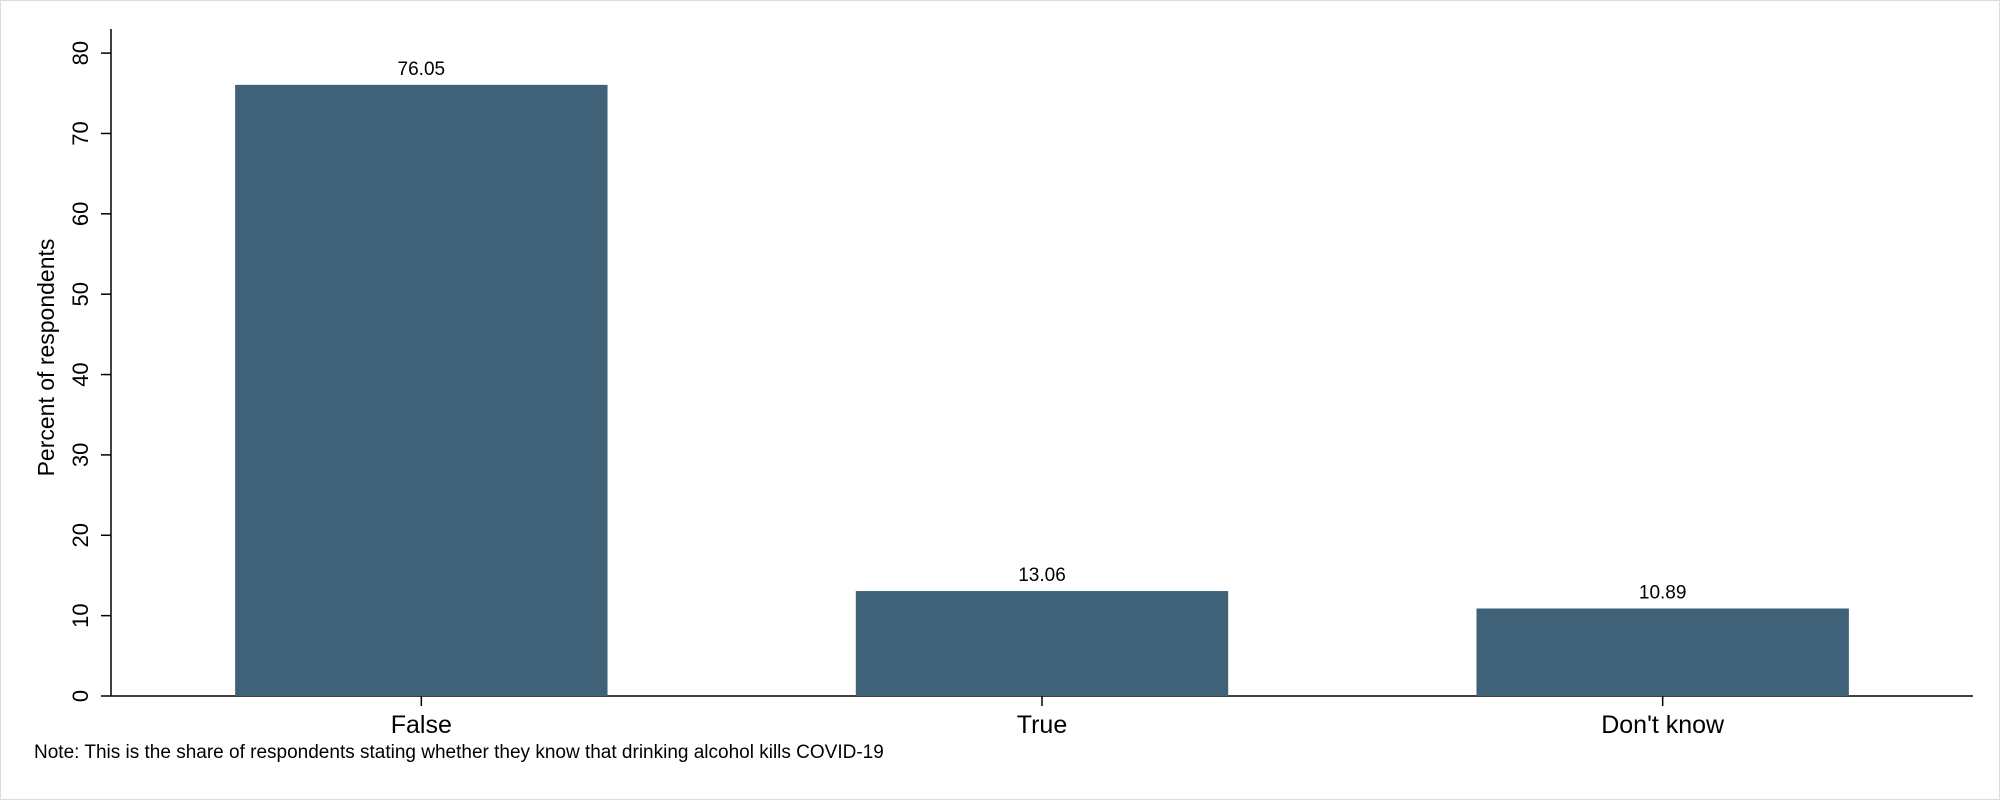 The width and height of the screenshot is (2000, 801). Describe the element at coordinates (80, 696) in the screenshot. I see `y-tick-label: 0` at that location.